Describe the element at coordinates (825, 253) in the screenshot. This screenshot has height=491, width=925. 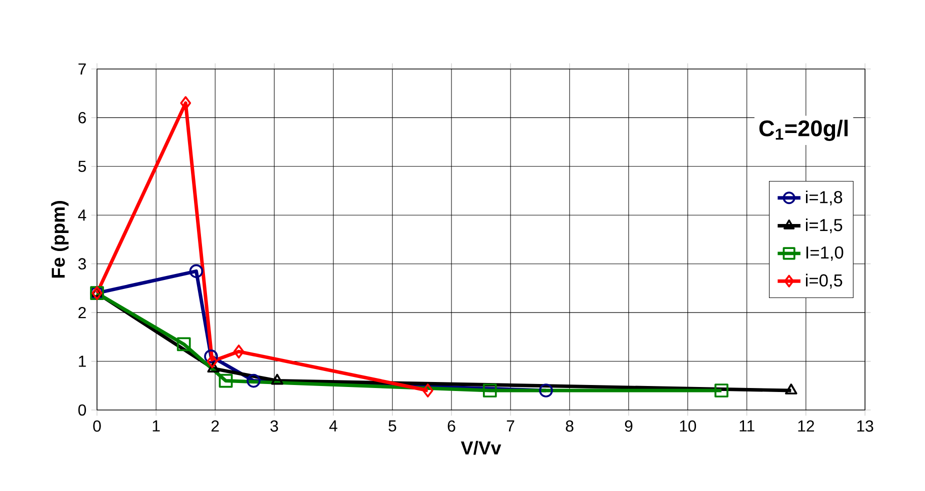
I see `legend-label: I=1,0` at that location.